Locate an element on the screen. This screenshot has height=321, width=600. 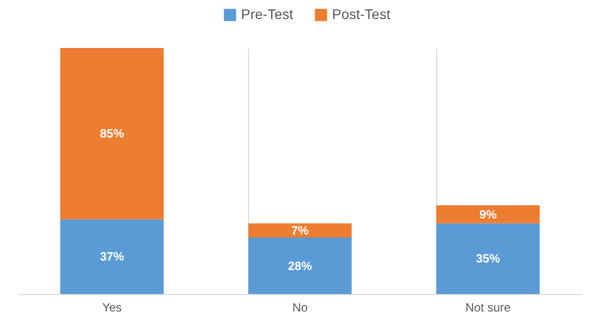
data-label: 7% is located at coordinates (300, 230).